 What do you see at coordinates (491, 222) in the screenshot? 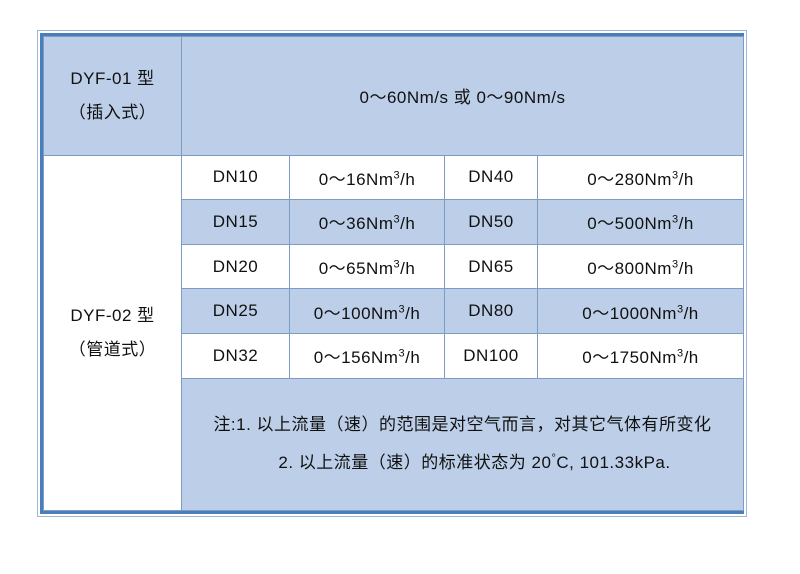
I see `cell-dn-large: DN50` at bounding box center [491, 222].